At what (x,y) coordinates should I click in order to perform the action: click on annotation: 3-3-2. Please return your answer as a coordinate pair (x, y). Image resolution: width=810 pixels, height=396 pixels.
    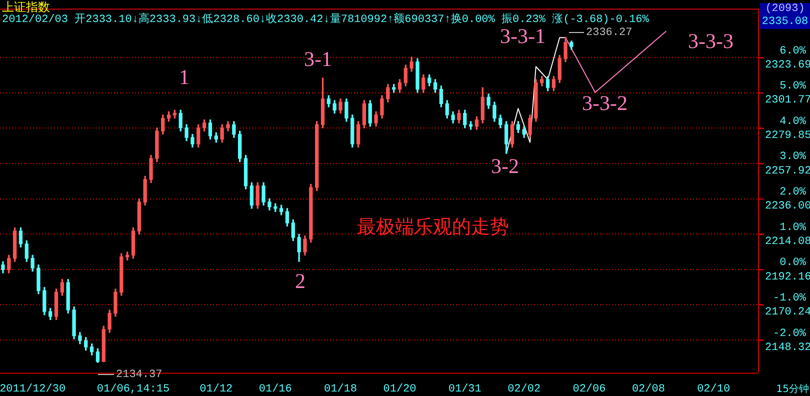
    Looking at the image, I should click on (605, 103).